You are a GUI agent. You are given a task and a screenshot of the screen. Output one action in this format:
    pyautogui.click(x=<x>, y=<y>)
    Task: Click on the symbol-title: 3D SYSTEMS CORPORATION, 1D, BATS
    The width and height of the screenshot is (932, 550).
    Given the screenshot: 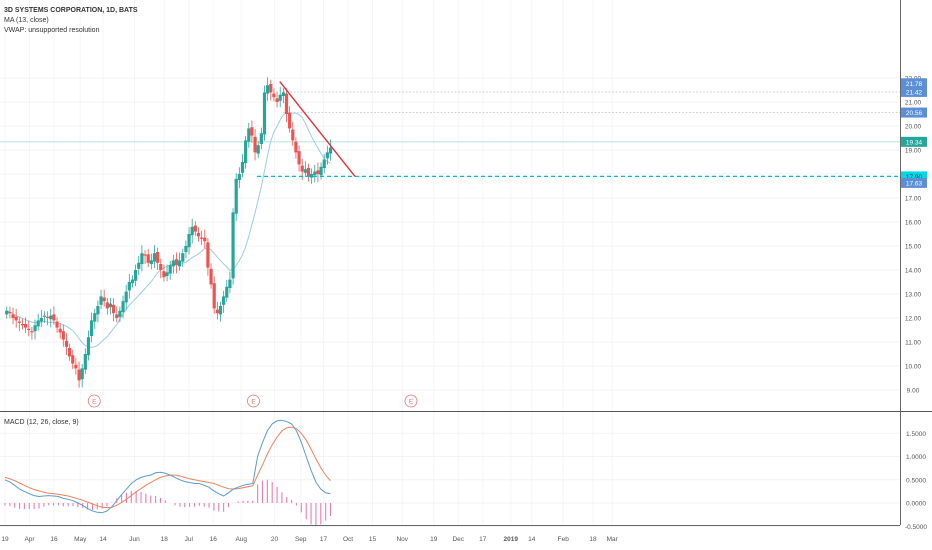 What is the action you would take?
    pyautogui.click(x=71, y=10)
    